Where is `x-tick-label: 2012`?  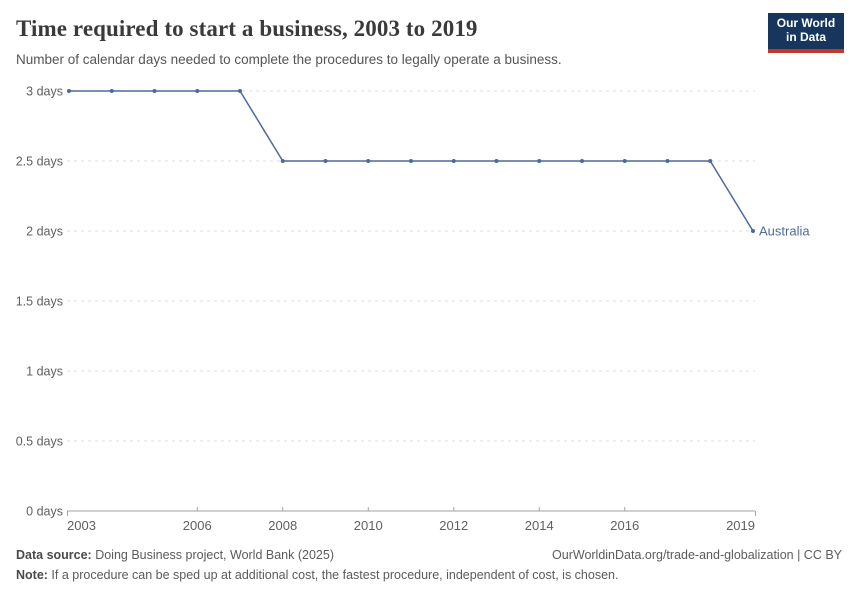
x-tick-label: 2012 is located at coordinates (453, 525).